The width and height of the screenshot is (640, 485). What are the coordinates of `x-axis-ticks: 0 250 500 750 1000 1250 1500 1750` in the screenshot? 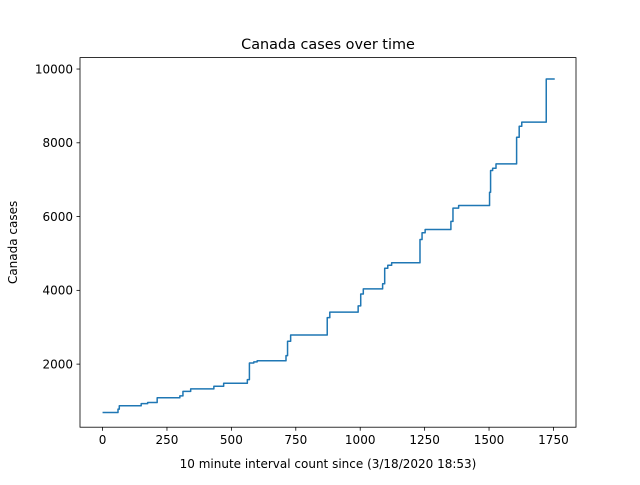 It's located at (334, 437).